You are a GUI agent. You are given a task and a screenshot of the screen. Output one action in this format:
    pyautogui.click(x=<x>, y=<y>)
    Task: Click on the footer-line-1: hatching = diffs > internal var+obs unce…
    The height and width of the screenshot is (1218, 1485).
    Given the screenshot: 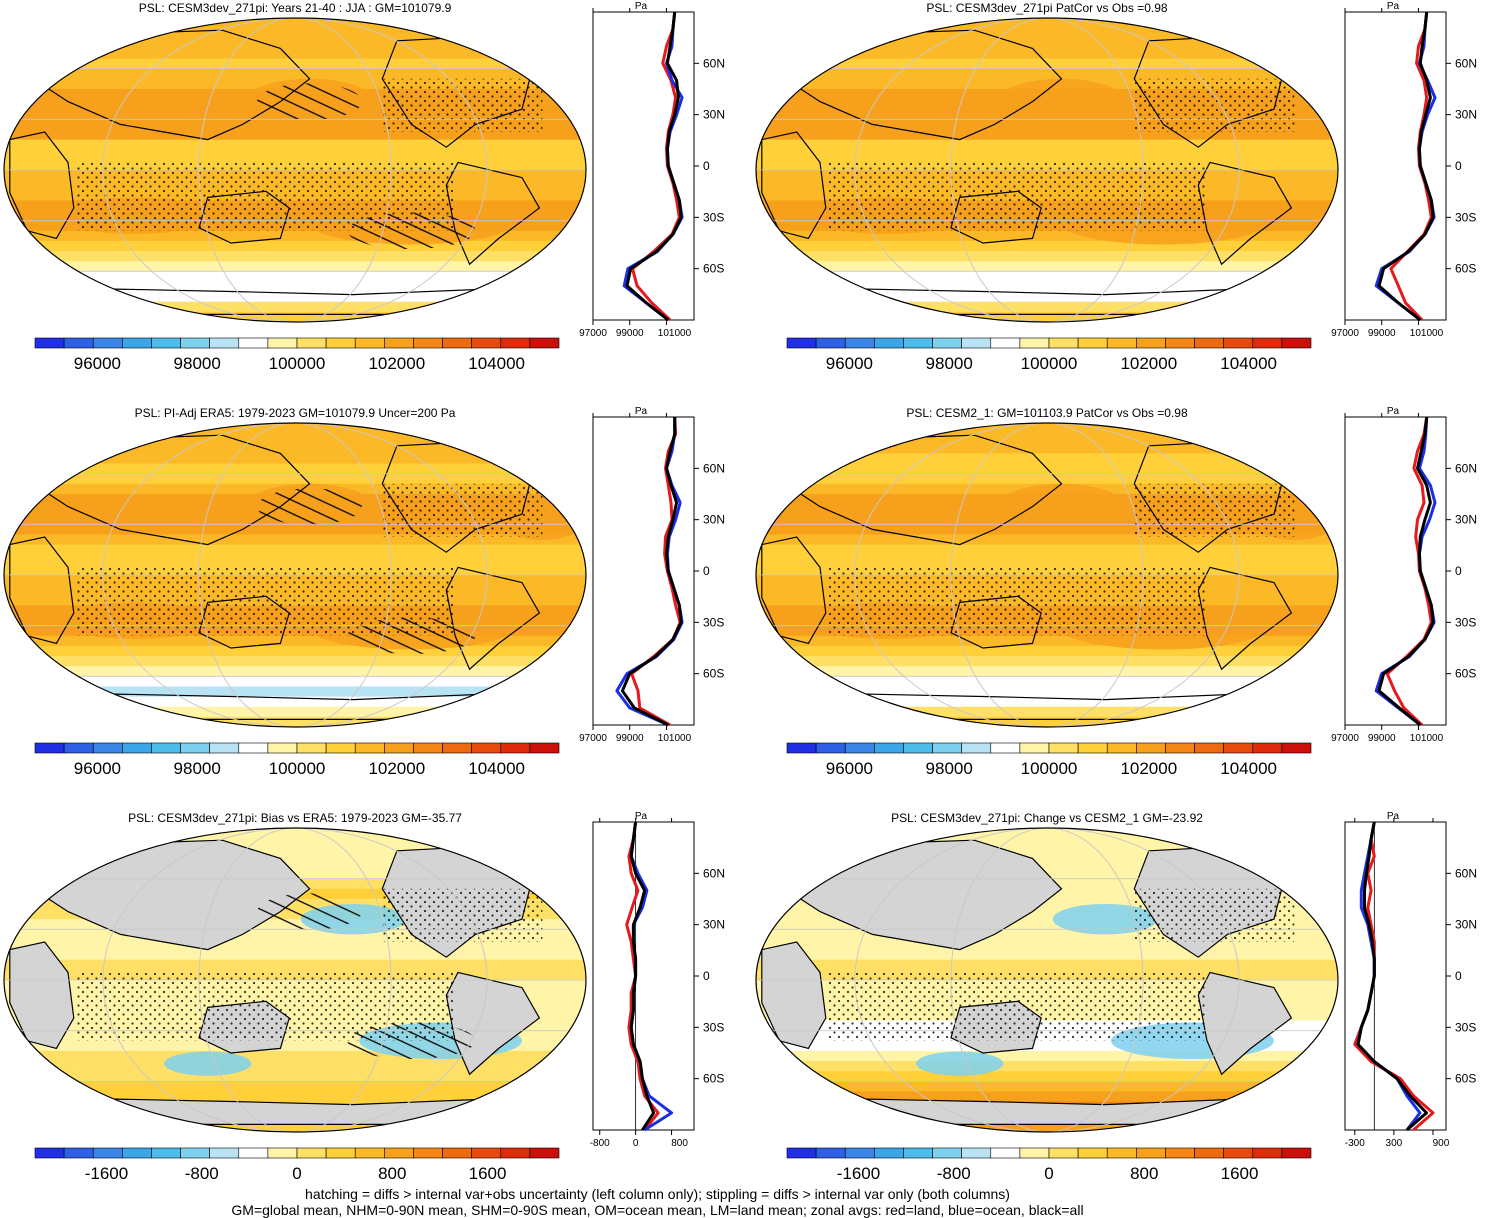 What is the action you would take?
    pyautogui.click(x=657, y=1194)
    